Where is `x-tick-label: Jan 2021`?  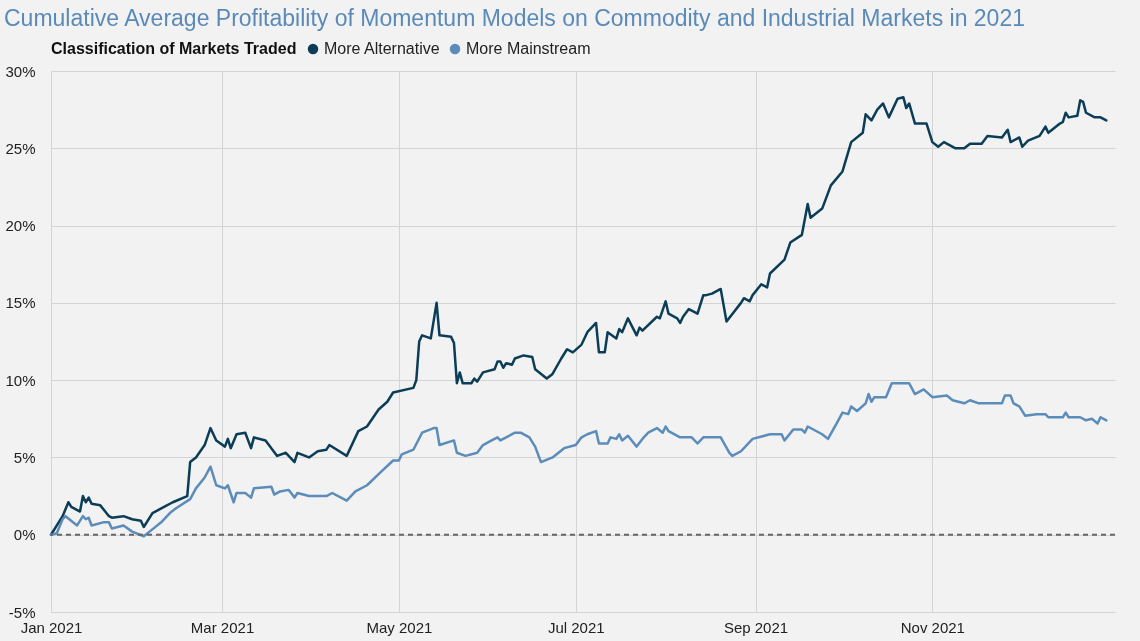
x-tick-label: Jan 2021 is located at coordinates (51, 627).